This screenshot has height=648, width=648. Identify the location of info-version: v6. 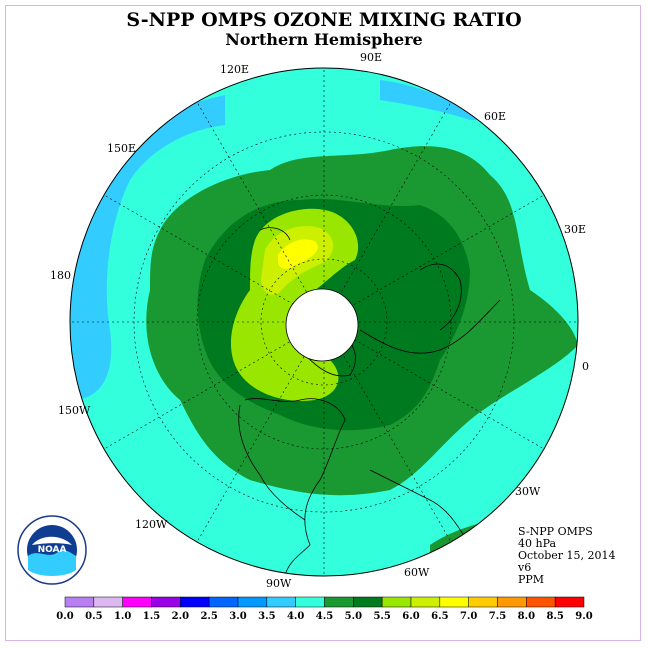
(525, 567).